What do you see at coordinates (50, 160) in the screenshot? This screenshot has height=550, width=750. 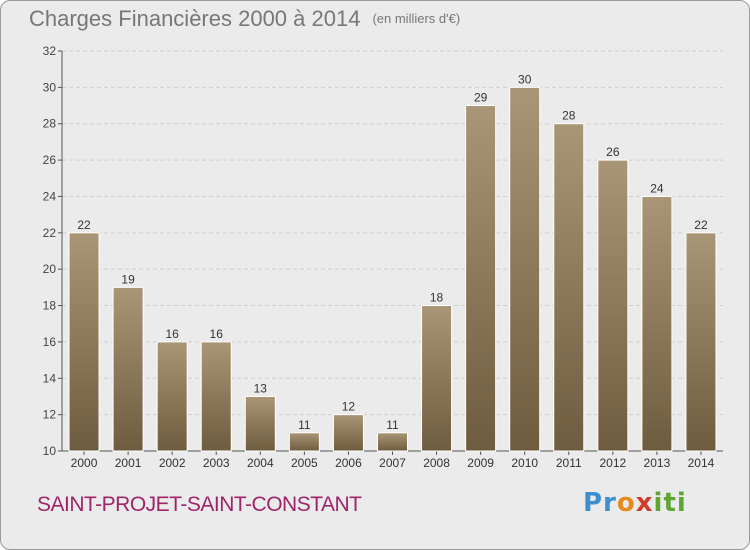 I see `y-tick-label: 26` at bounding box center [50, 160].